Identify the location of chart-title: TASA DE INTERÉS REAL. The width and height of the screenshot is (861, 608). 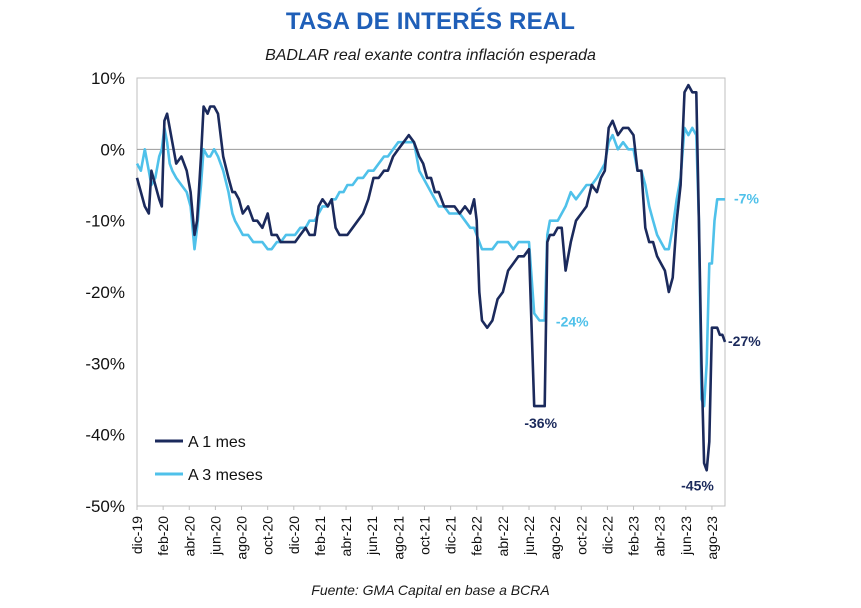
(430, 21).